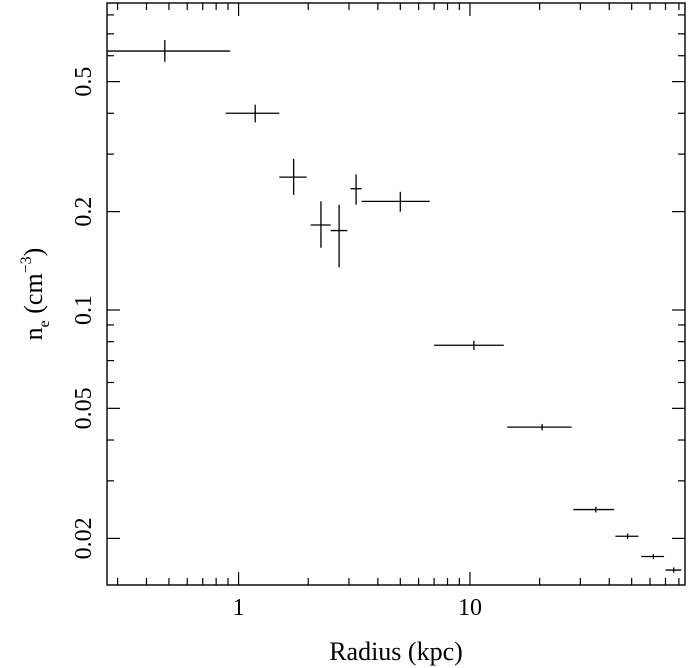 The image size is (689, 668). Describe the element at coordinates (84, 212) in the screenshot. I see `y-tick-label: 0.2` at that location.